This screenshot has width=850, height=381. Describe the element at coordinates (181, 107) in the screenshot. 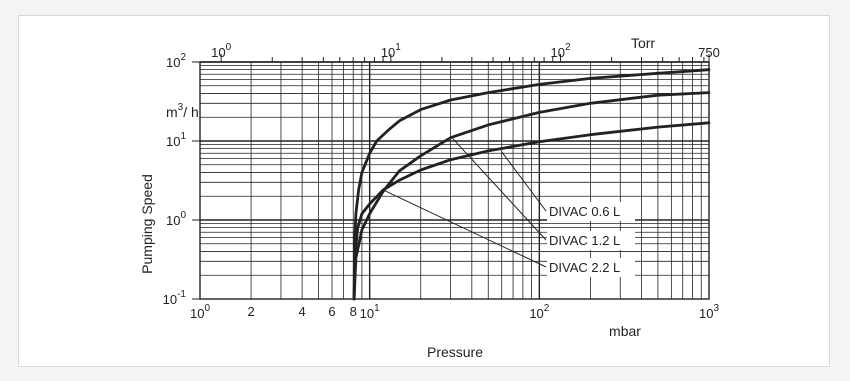

I see `y-unit-exp: 3` at that location.